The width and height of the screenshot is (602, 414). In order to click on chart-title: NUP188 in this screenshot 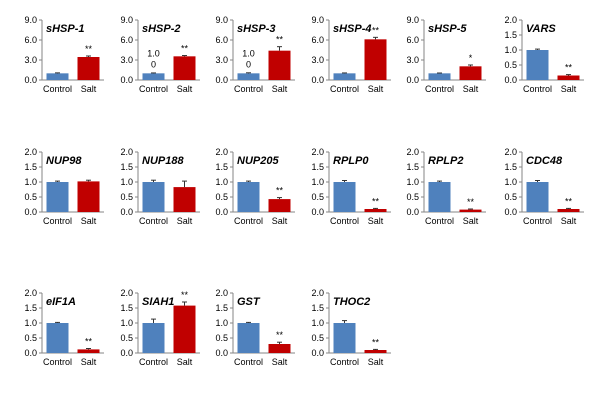, I will do `click(163, 161)`.